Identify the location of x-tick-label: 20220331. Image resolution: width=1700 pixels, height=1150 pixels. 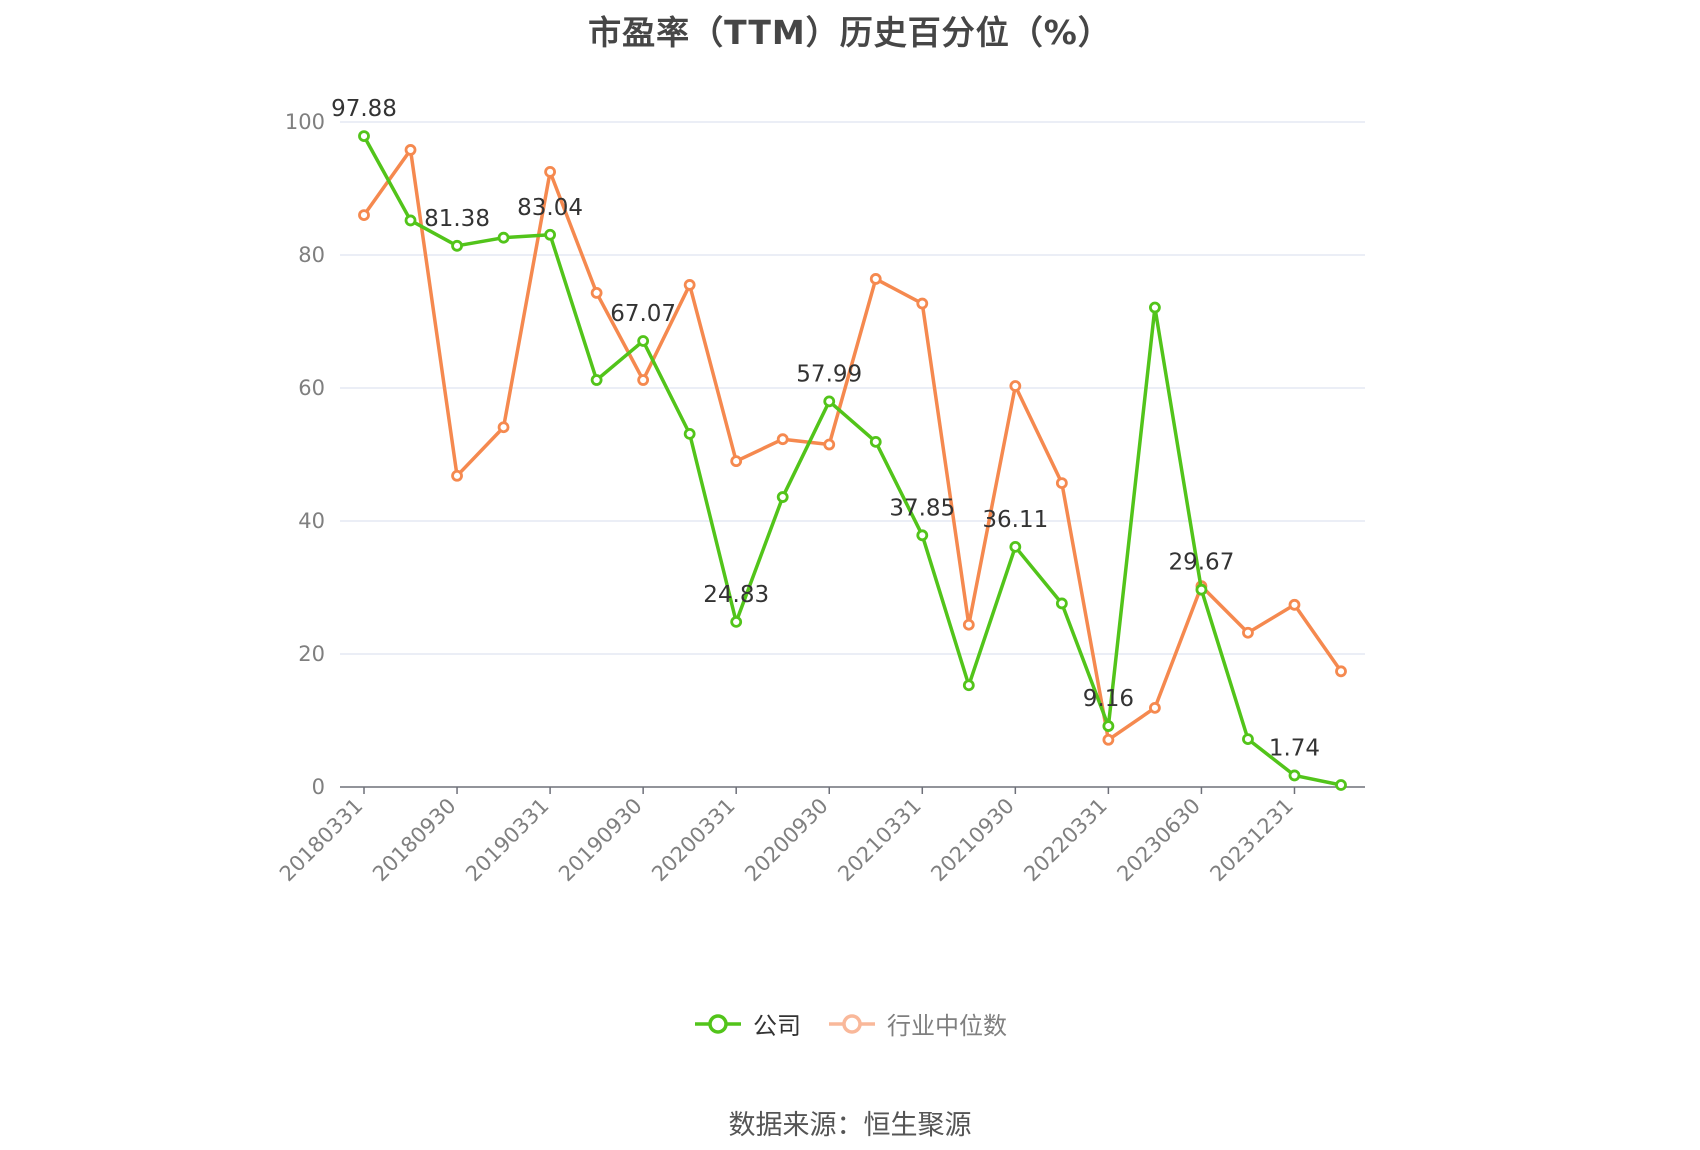
(1065, 840).